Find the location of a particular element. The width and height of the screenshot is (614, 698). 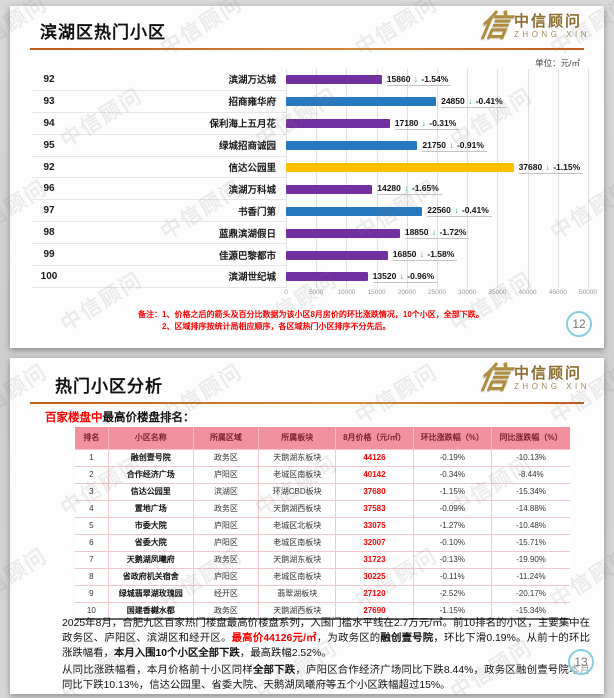

bar-zone: 14280 ↓ -1.65% is located at coordinates (437, 189).